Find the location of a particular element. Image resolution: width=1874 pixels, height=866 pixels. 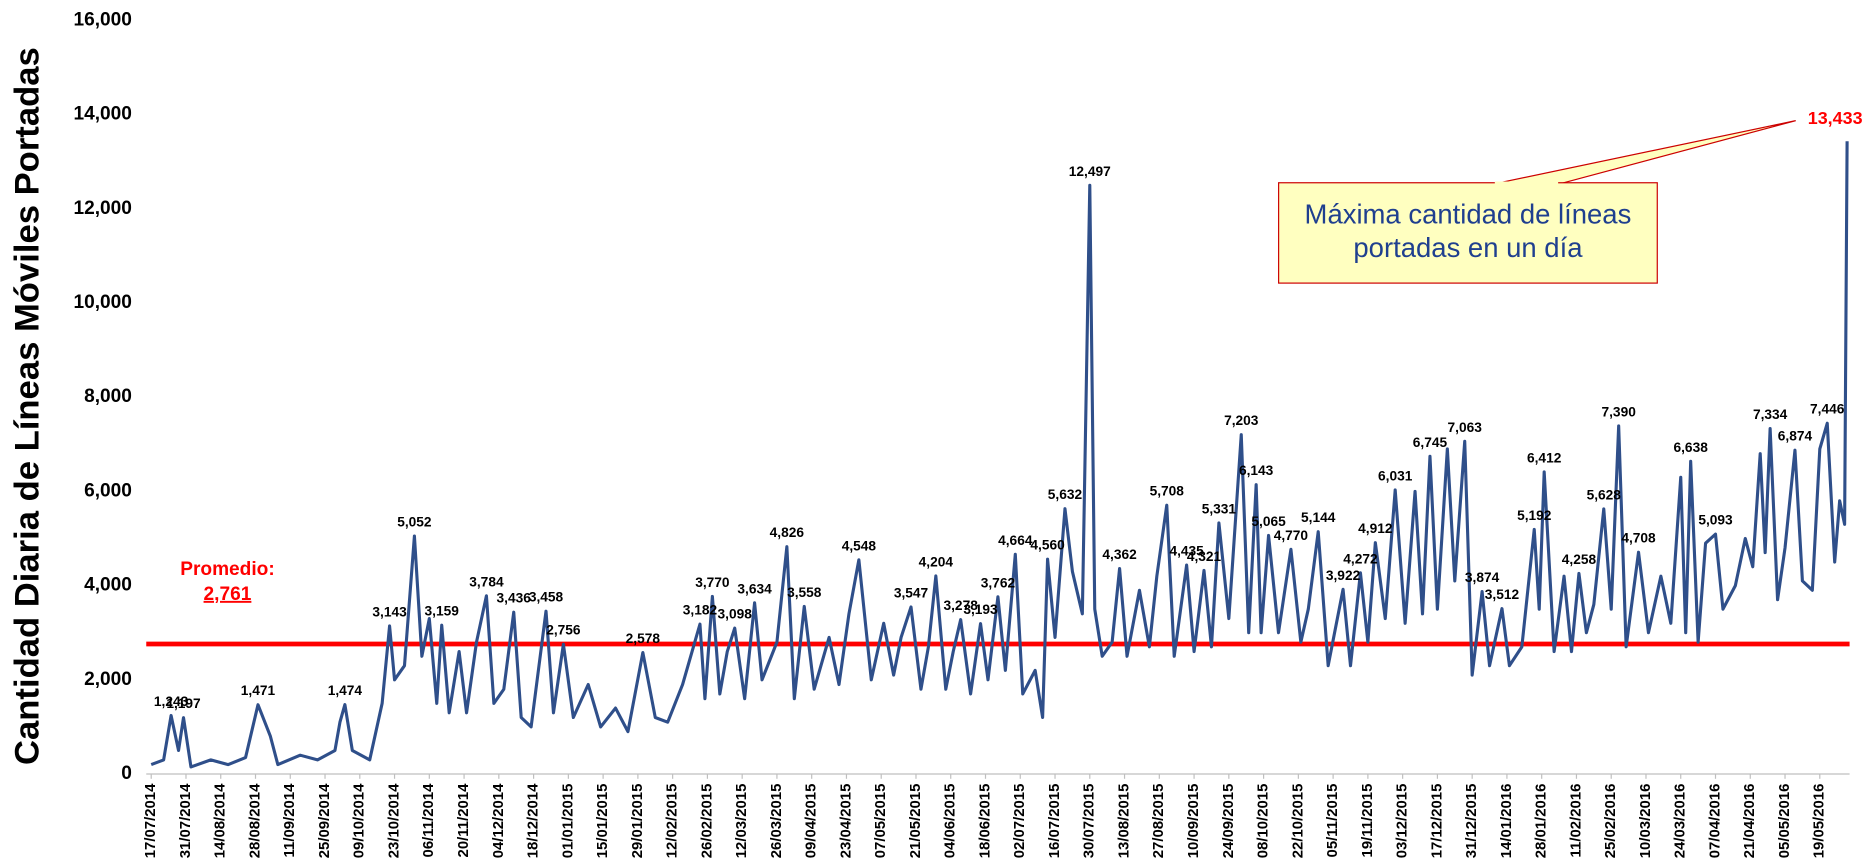

x-tick-label: 09/10/2014 is located at coordinates (359, 820).